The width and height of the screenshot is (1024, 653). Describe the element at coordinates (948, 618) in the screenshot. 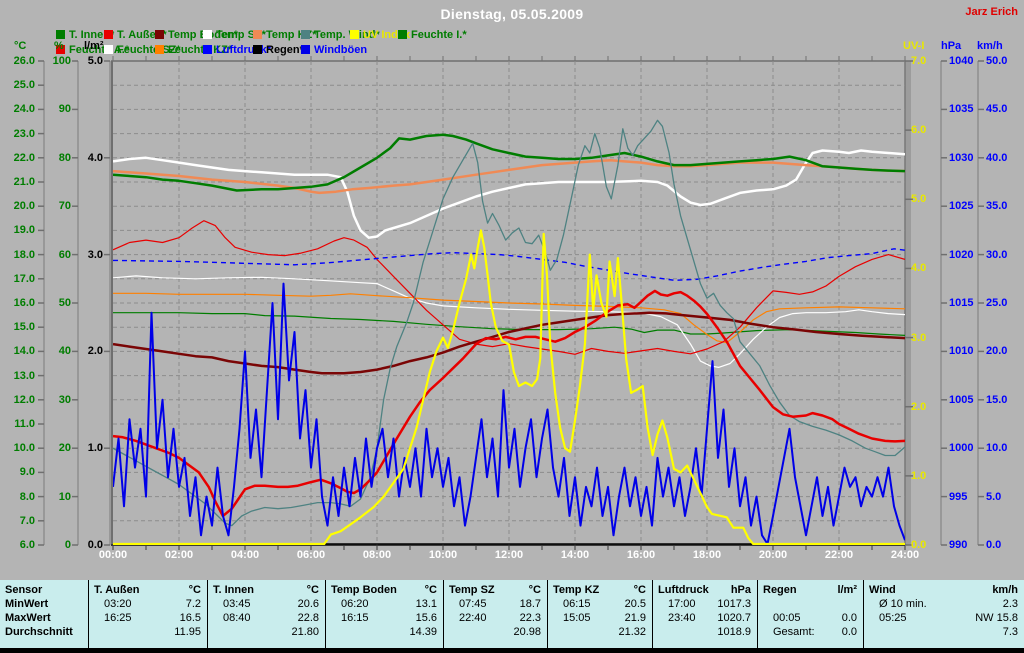

I see `max-row: 05:25 NW 15.8` at that location.